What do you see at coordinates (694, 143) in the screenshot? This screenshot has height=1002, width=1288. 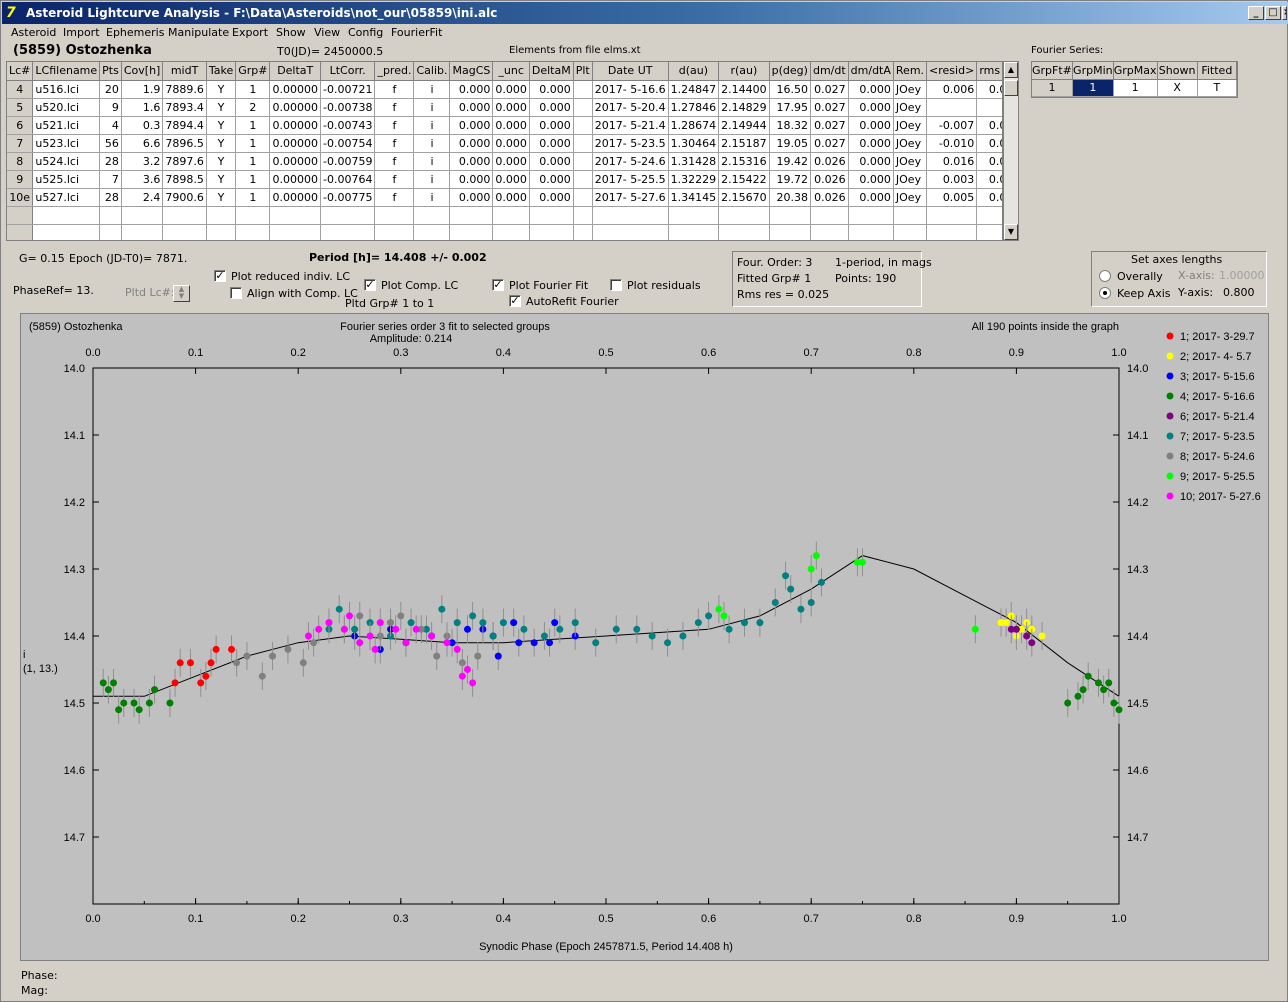 I see `table-cell: 1.30464` at bounding box center [694, 143].